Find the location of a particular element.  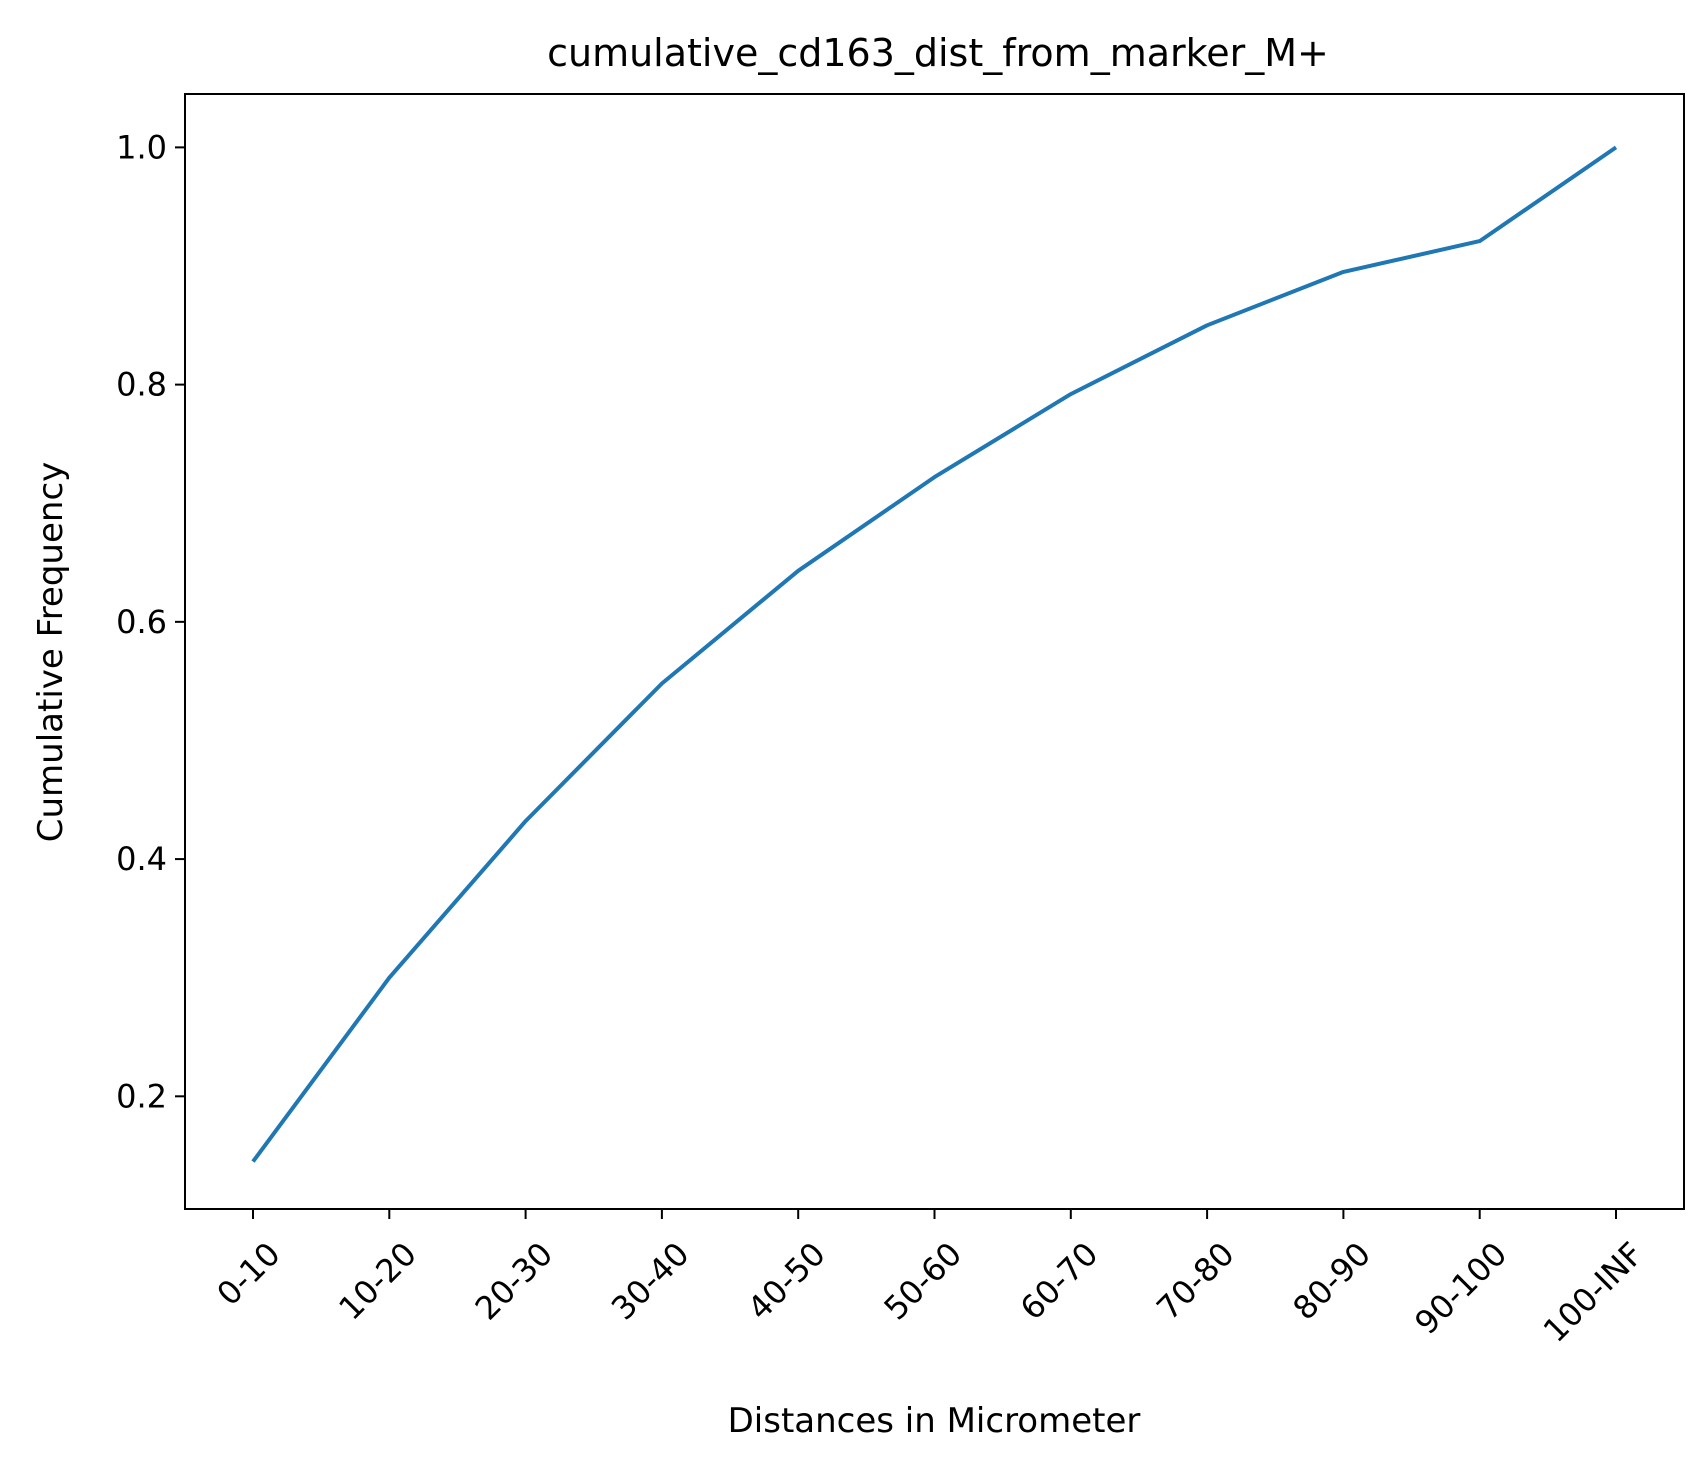

y-tick-label: 0.2 is located at coordinates (141, 1096).